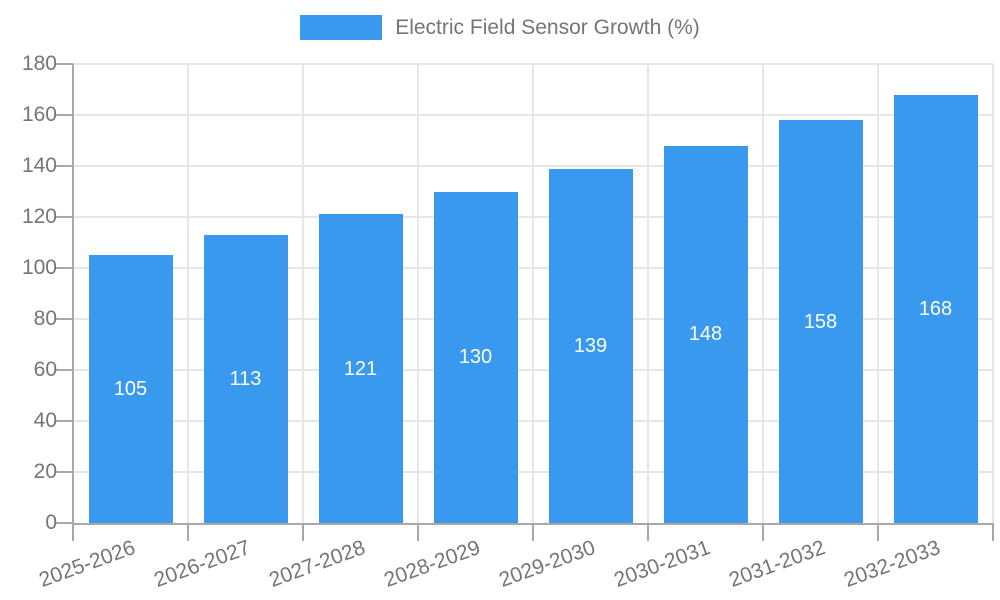 Image resolution: width=1000 pixels, height=600 pixels. What do you see at coordinates (39, 114) in the screenshot?
I see `y-axis-tick-label: 160` at bounding box center [39, 114].